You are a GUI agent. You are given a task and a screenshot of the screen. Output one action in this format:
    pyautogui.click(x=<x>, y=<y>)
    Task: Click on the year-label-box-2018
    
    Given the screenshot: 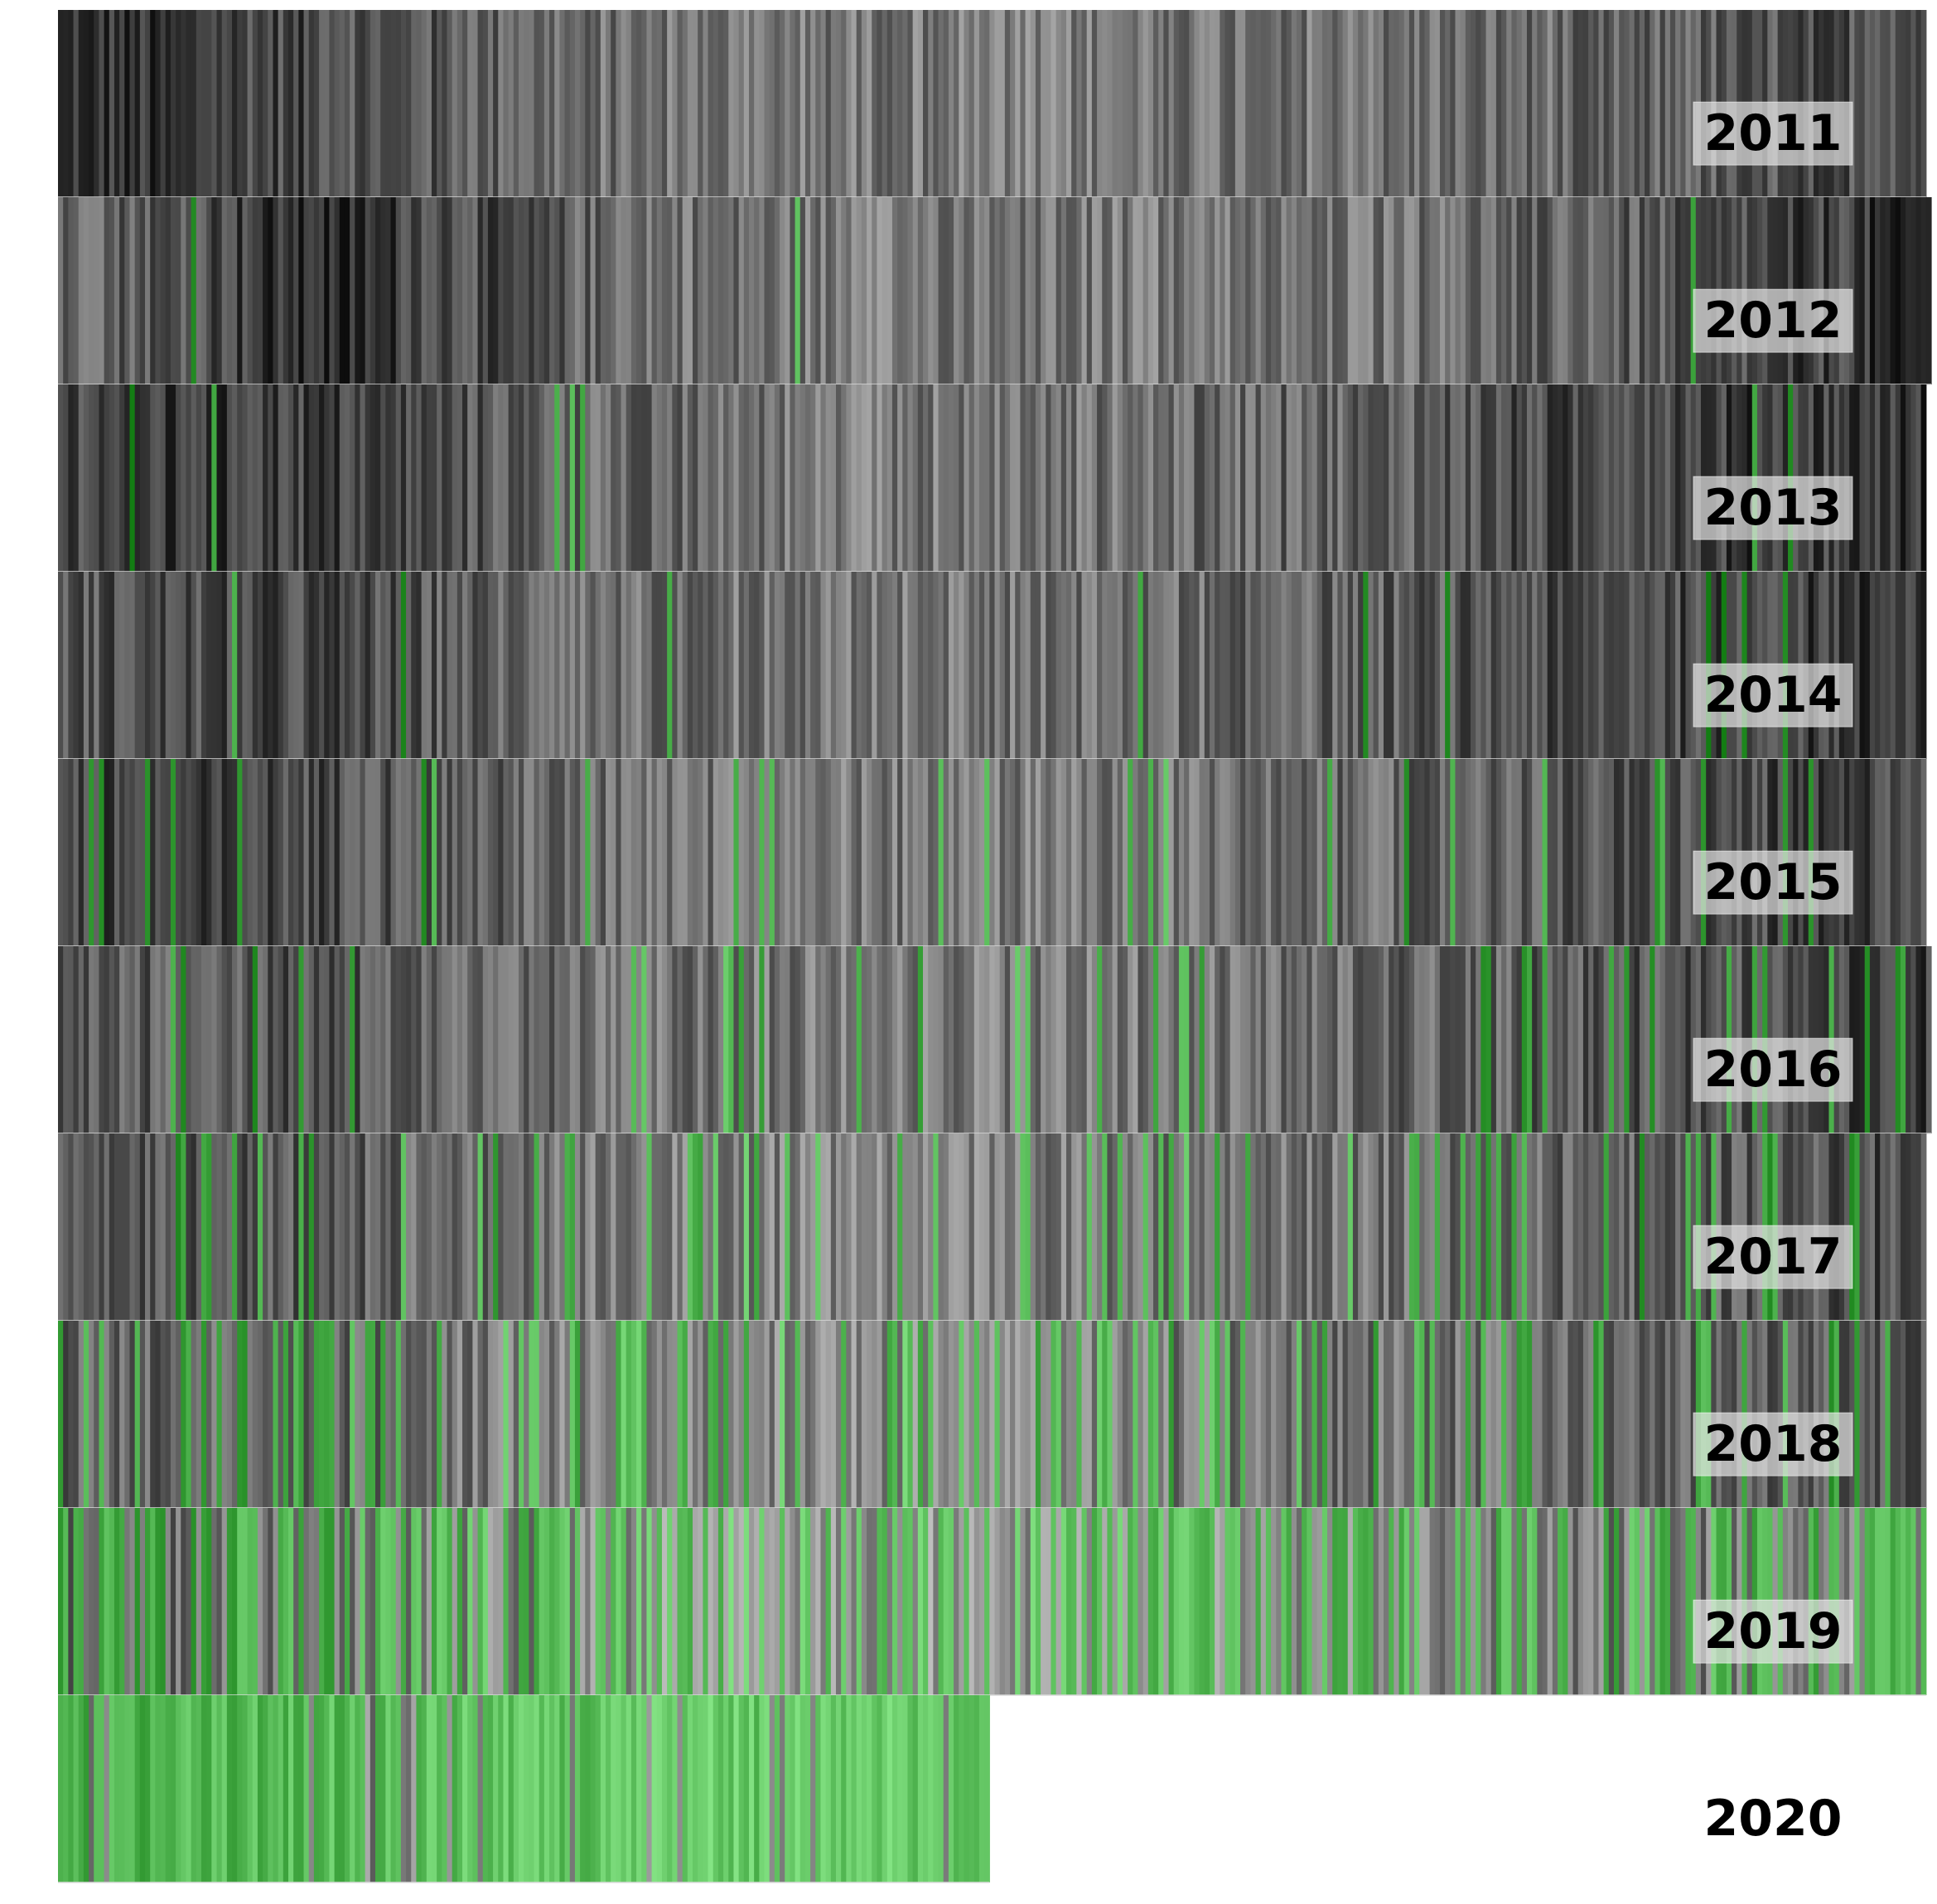 What is the action you would take?
    pyautogui.click(x=1773, y=1444)
    